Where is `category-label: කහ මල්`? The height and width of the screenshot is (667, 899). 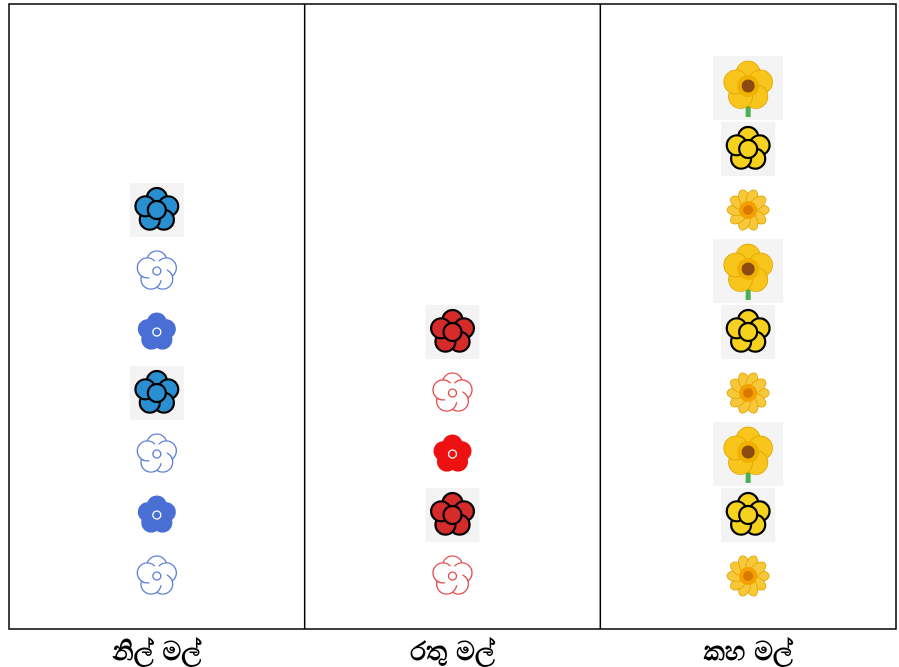
category-label: කහ මල් is located at coordinates (749, 652).